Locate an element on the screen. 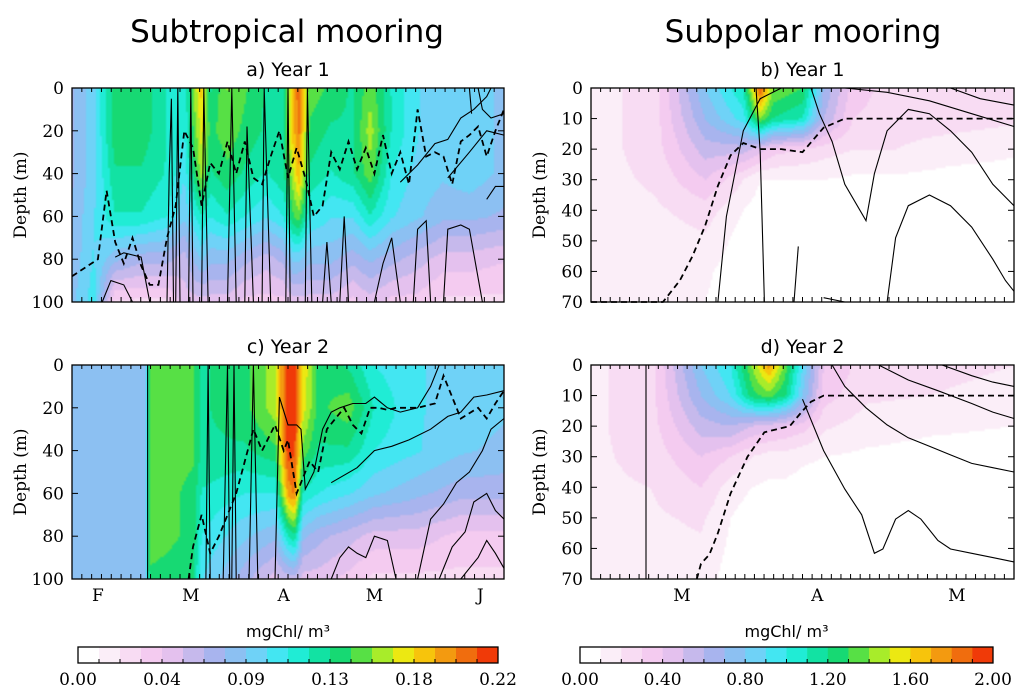  colorbar-tick-label: 0.09 is located at coordinates (246, 680).